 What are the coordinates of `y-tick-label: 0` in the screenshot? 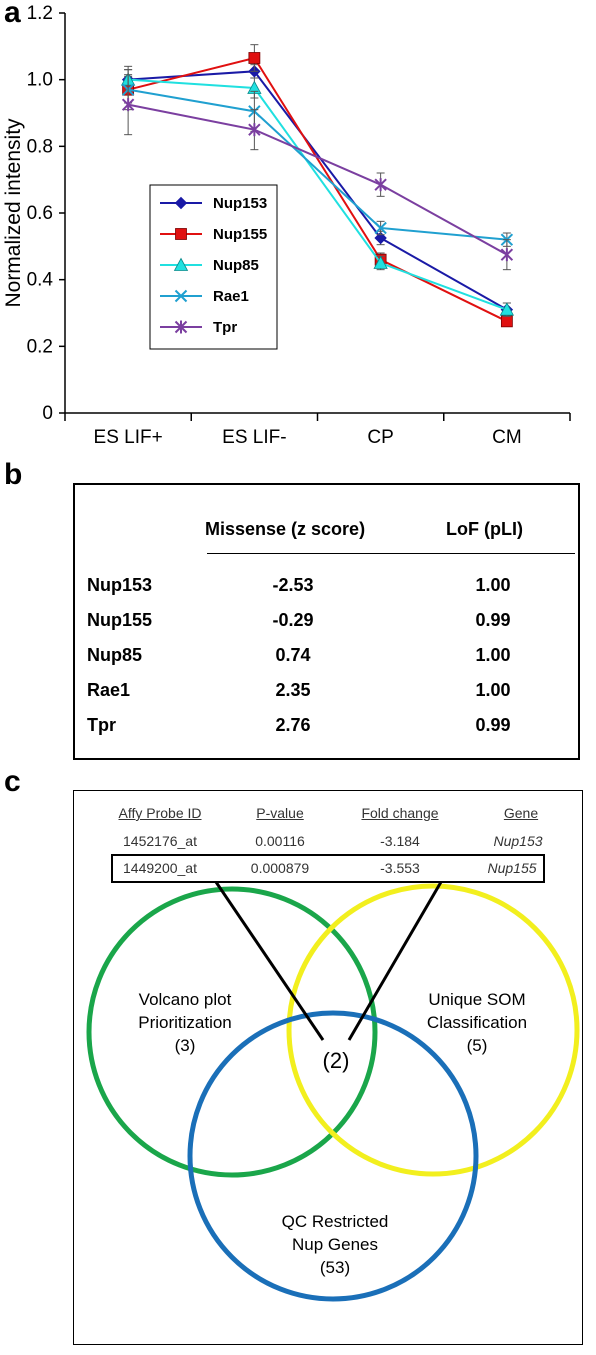 It's located at (47, 413).